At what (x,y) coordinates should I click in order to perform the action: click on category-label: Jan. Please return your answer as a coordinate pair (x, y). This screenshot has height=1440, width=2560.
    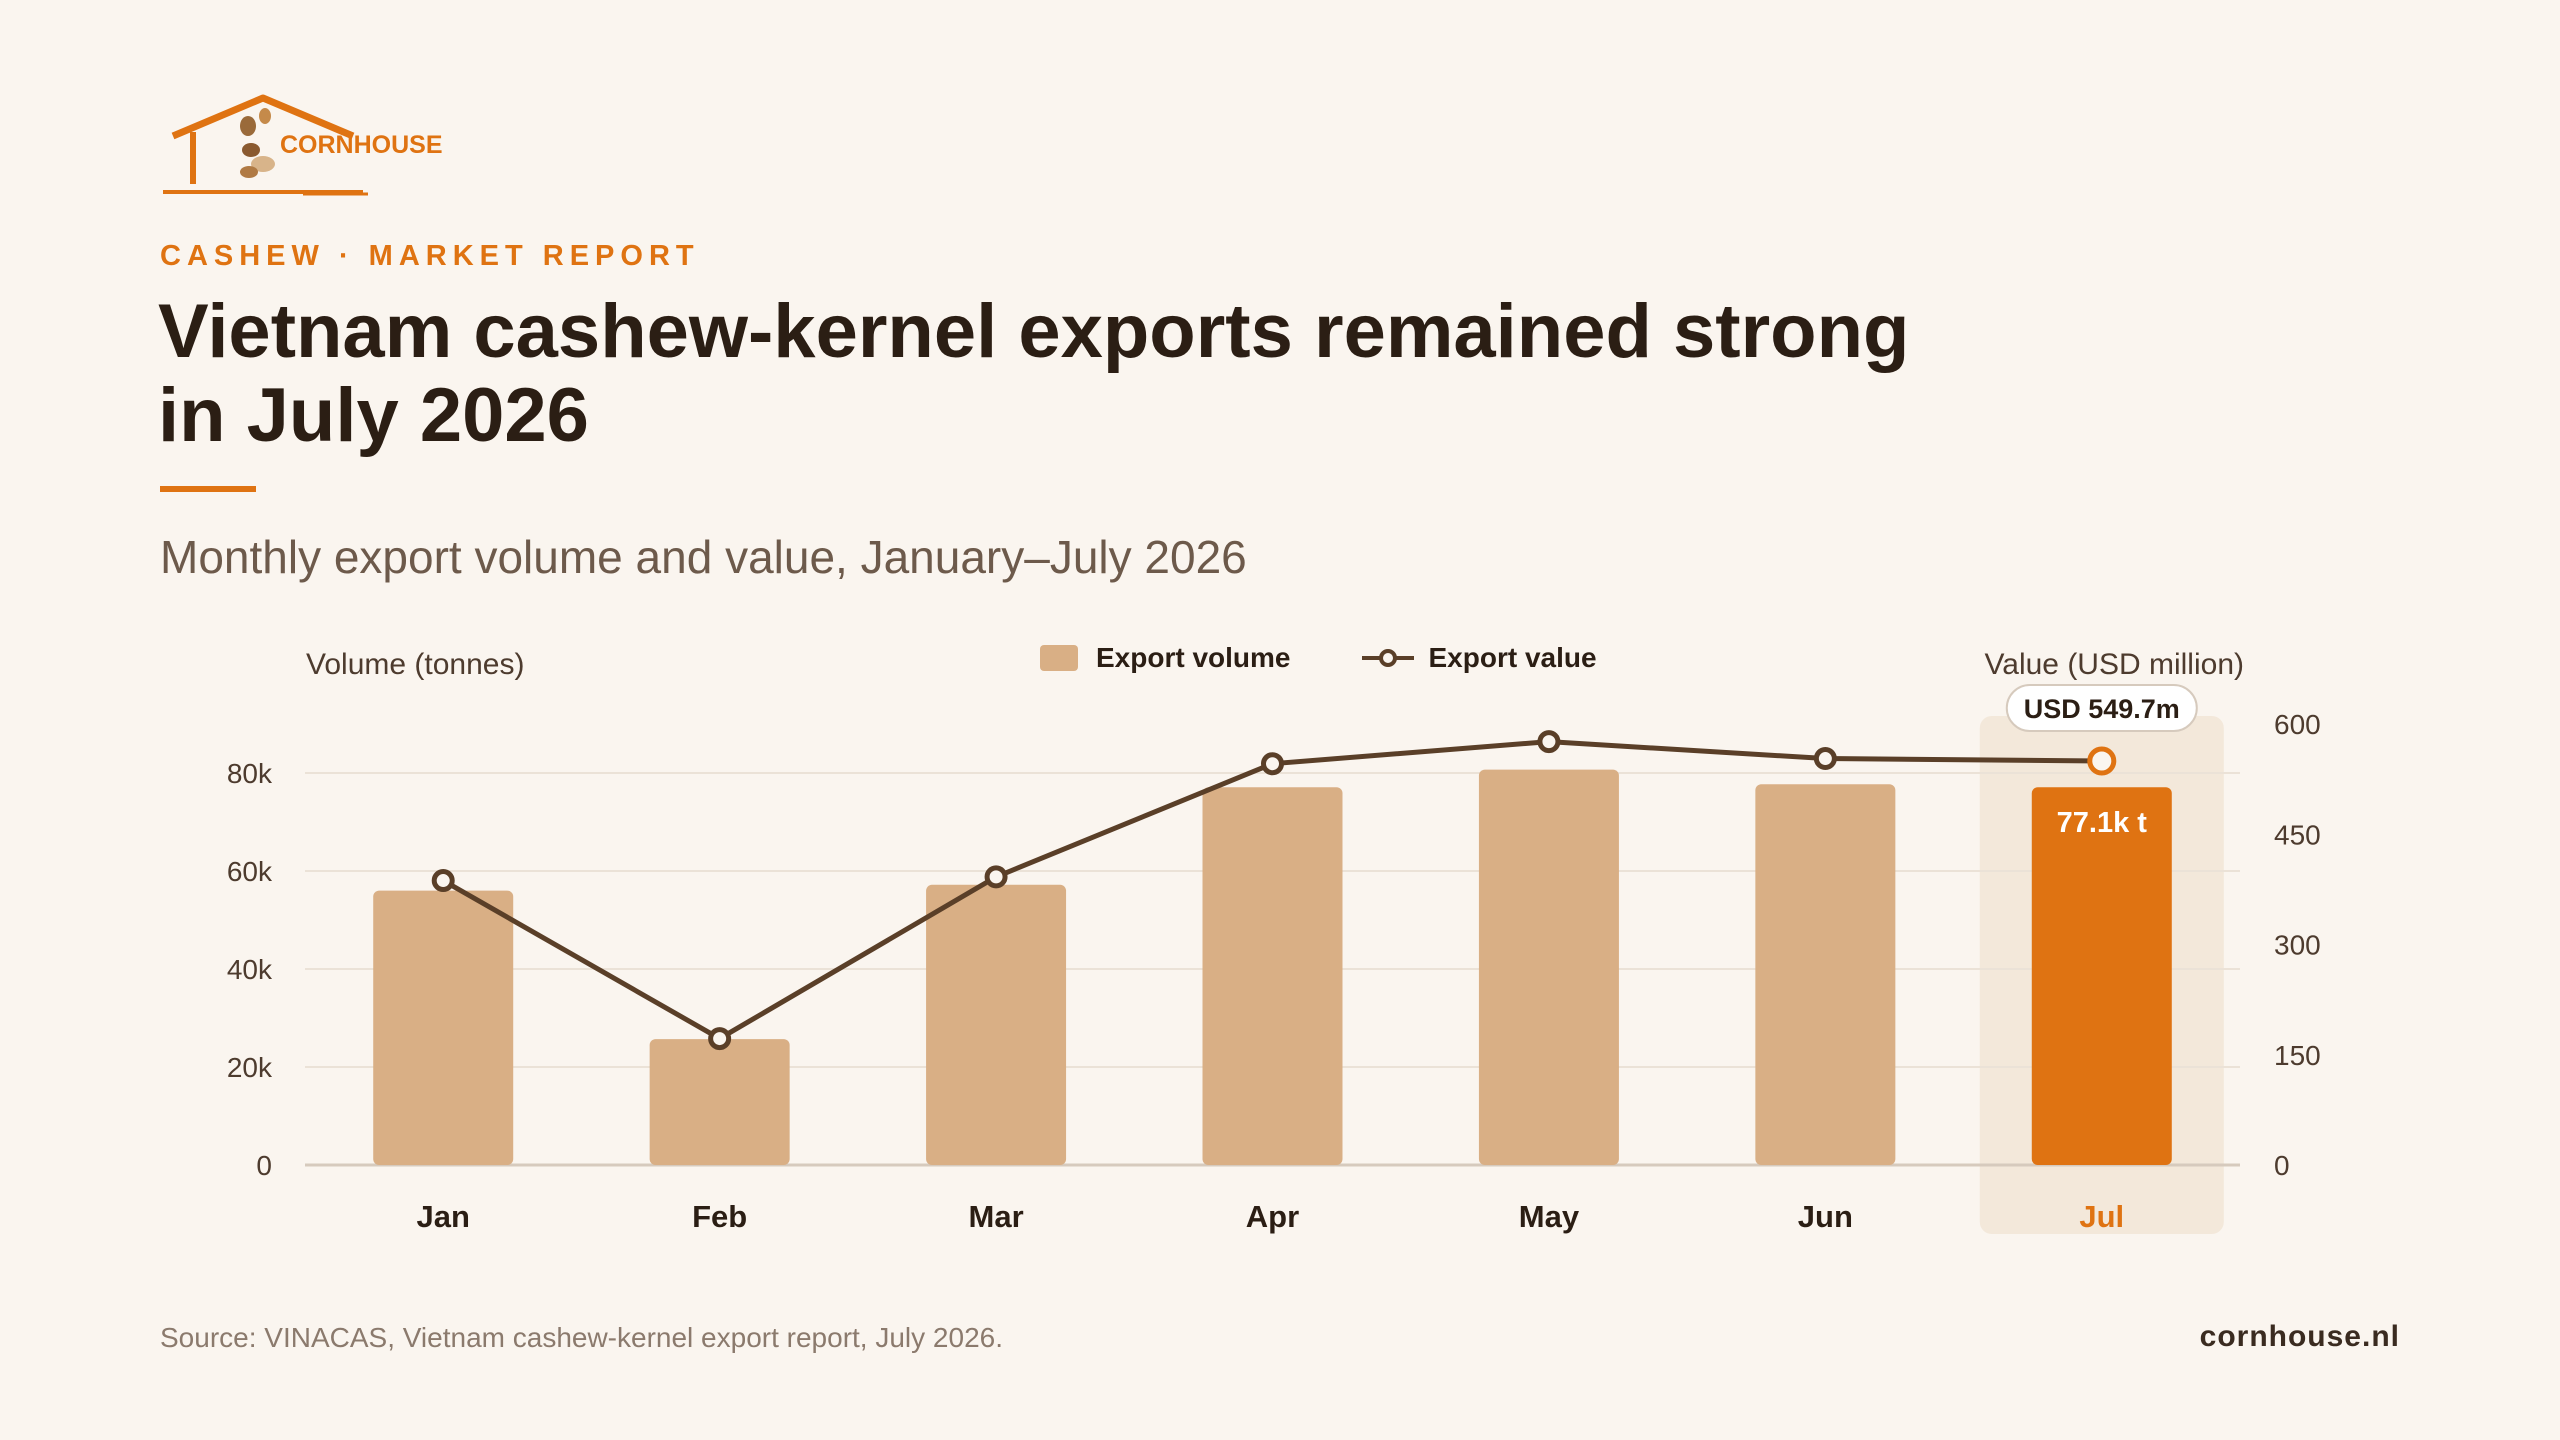
    Looking at the image, I should click on (443, 1216).